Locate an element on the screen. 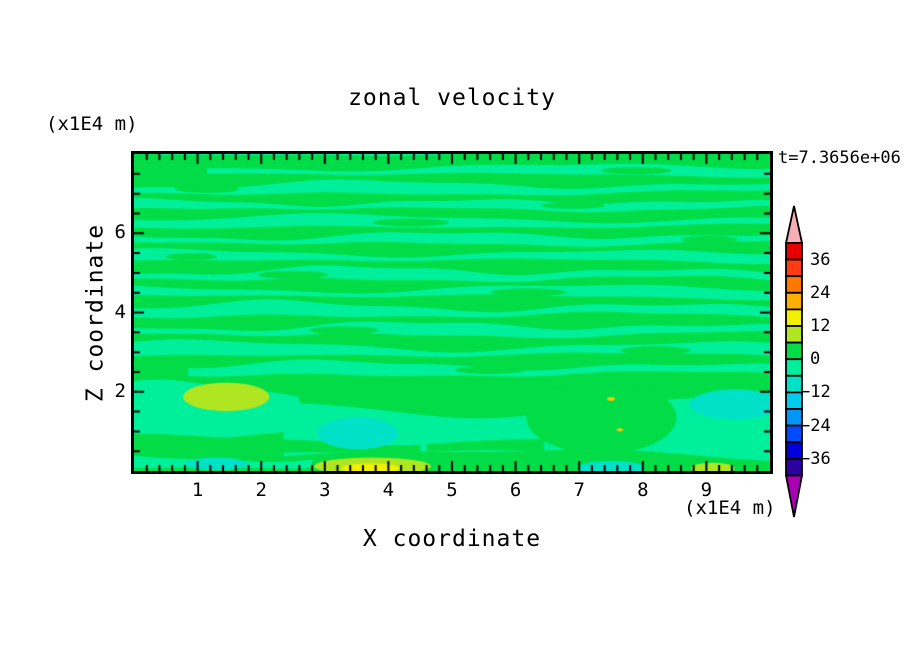 The image size is (904, 654). x-tick-label: 3 is located at coordinates (325, 490).